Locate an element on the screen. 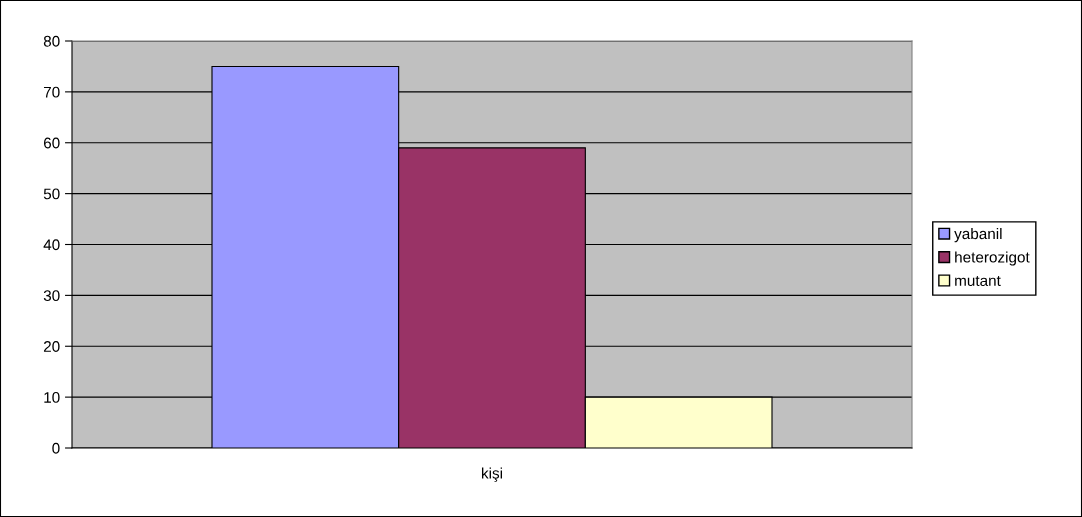 The height and width of the screenshot is (517, 1082). y-tick-label: 30 is located at coordinates (51, 296).